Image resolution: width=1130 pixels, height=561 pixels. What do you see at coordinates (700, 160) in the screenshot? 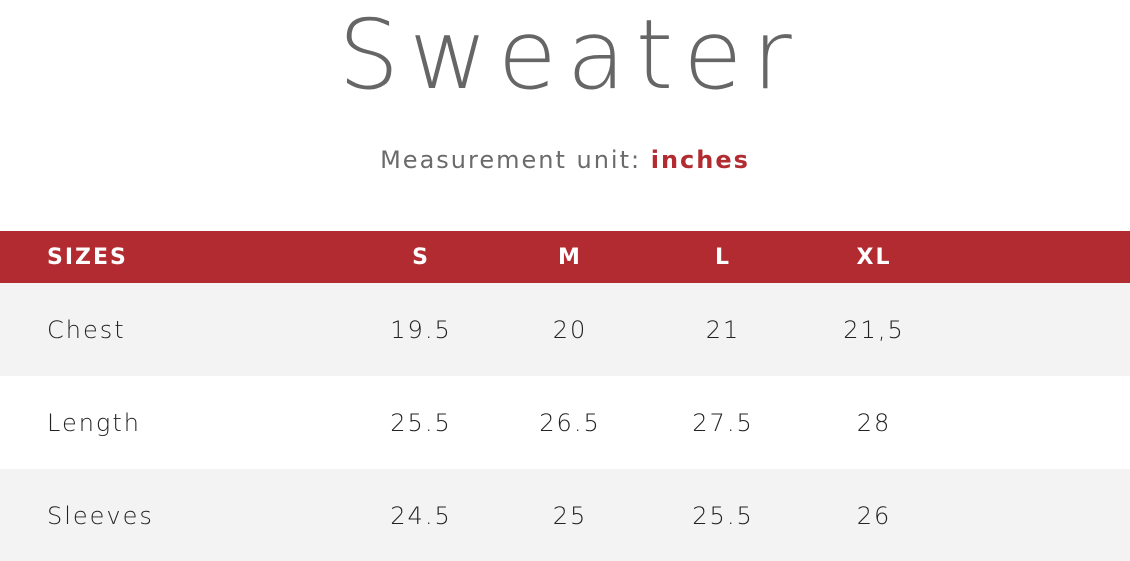
I see `measurement-unit-value: inches` at bounding box center [700, 160].